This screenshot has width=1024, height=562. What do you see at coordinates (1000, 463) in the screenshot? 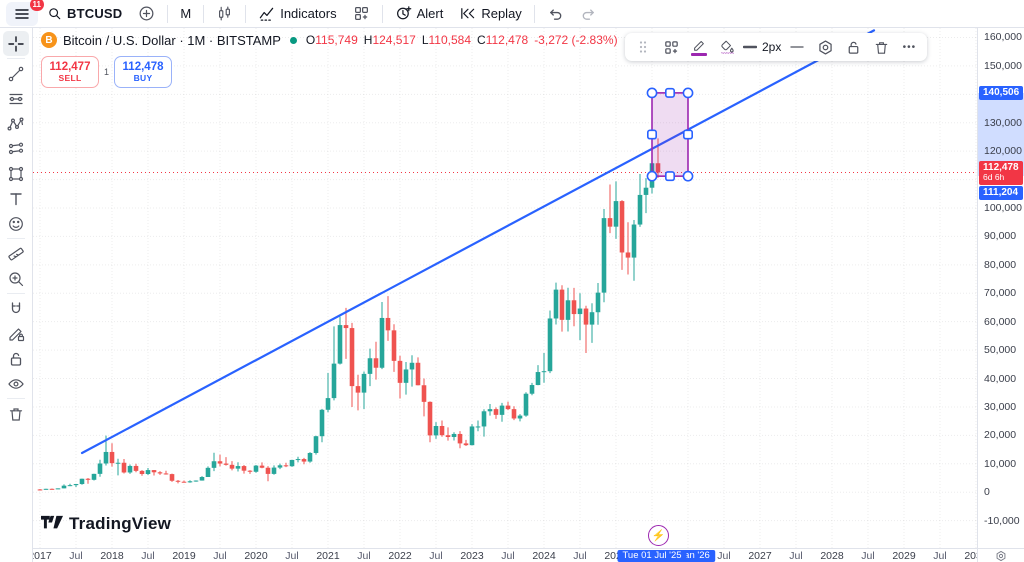
I see `price-tick-label: 10,000` at bounding box center [1000, 463].